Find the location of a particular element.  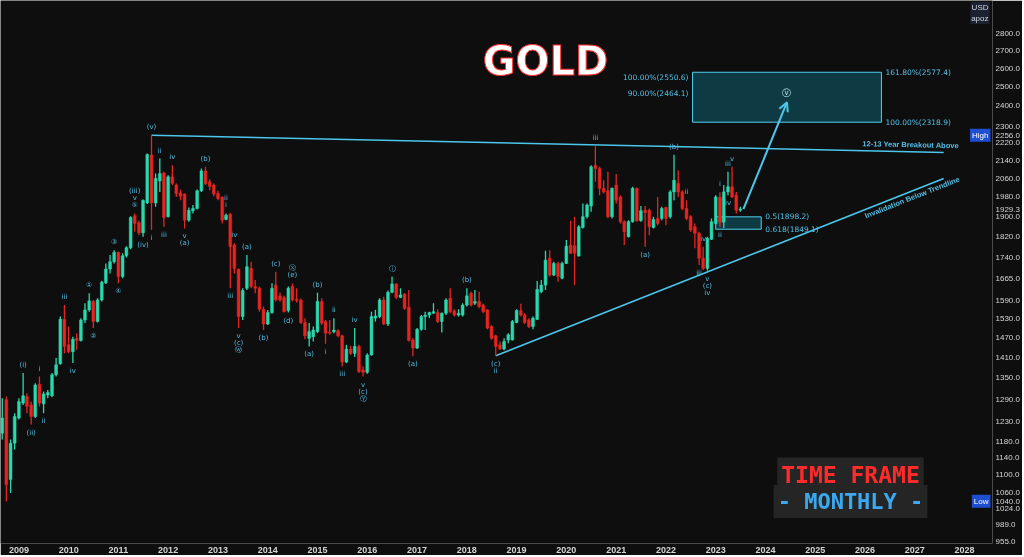

y-tick-label: 1470.0 is located at coordinates (1008, 338).